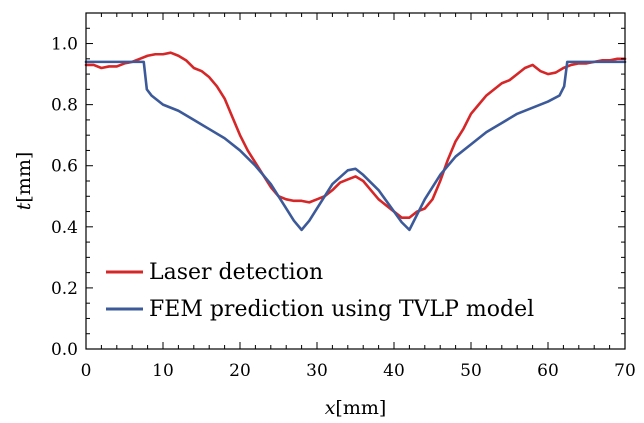 The image size is (644, 423). Describe the element at coordinates (86, 371) in the screenshot. I see `x-tick-label: 0` at that location.